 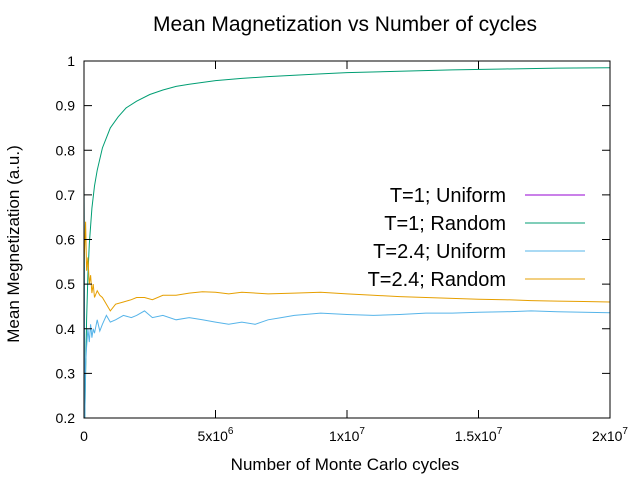 I want to click on legend-label: T=1; Uniform, so click(x=448, y=196).